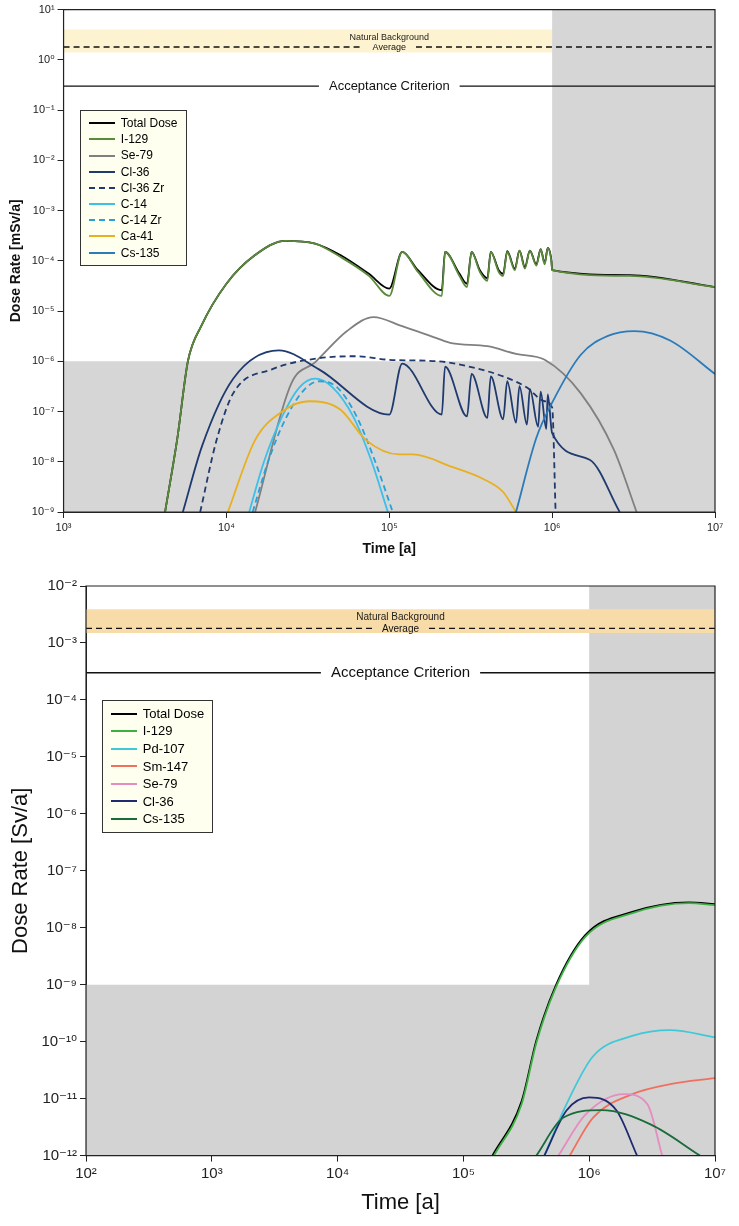 The height and width of the screenshot is (1226, 739). I want to click on y-tick-label: 10⁰, so click(46, 58).